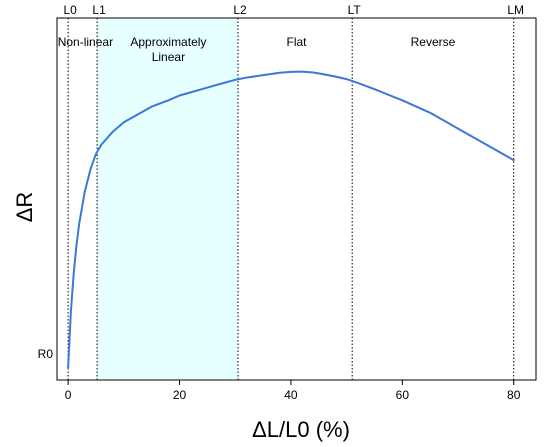 This screenshot has width=550, height=447. Describe the element at coordinates (296, 42) in the screenshot. I see `region-label-2-0: Flat` at that location.